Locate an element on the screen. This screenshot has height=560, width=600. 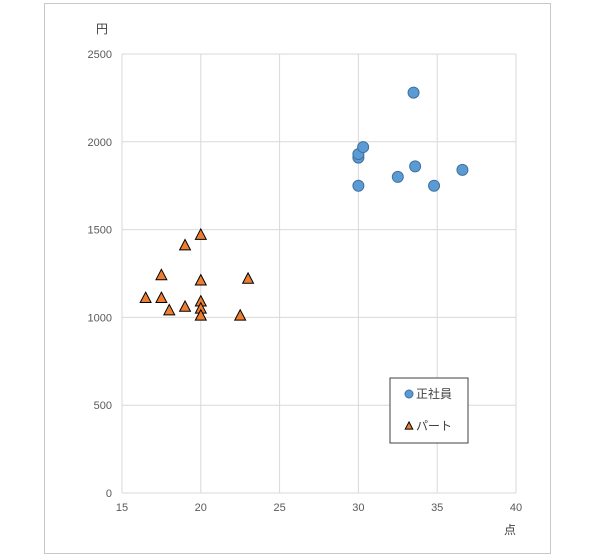
x-tick-label: 30 is located at coordinates (358, 508).